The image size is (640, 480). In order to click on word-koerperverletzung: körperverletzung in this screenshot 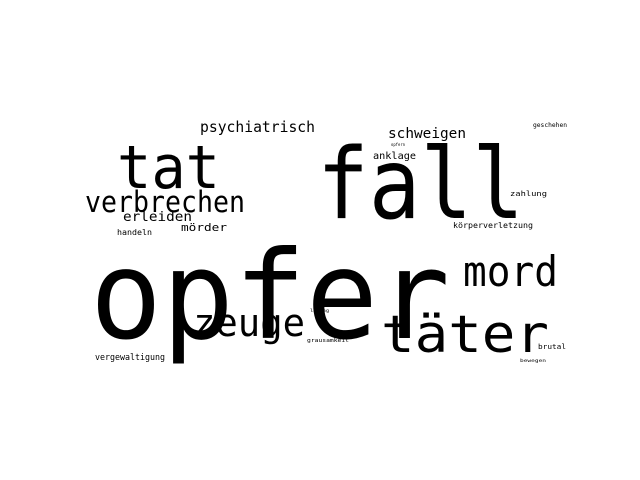, I will do `click(493, 225)`.